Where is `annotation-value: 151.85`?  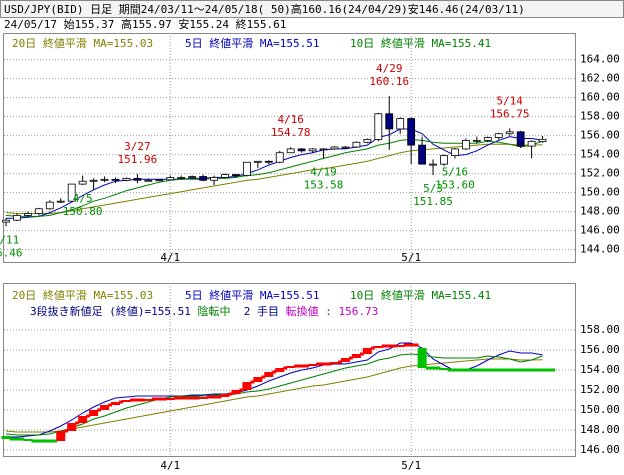
annotation-value: 151.85 is located at coordinates (433, 201).